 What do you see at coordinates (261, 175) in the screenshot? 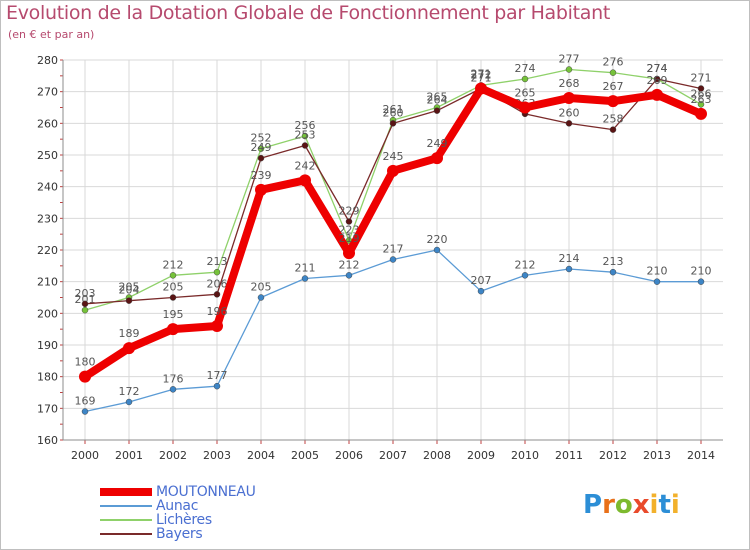
I see `data-label-moutonneau: 239` at bounding box center [261, 175].